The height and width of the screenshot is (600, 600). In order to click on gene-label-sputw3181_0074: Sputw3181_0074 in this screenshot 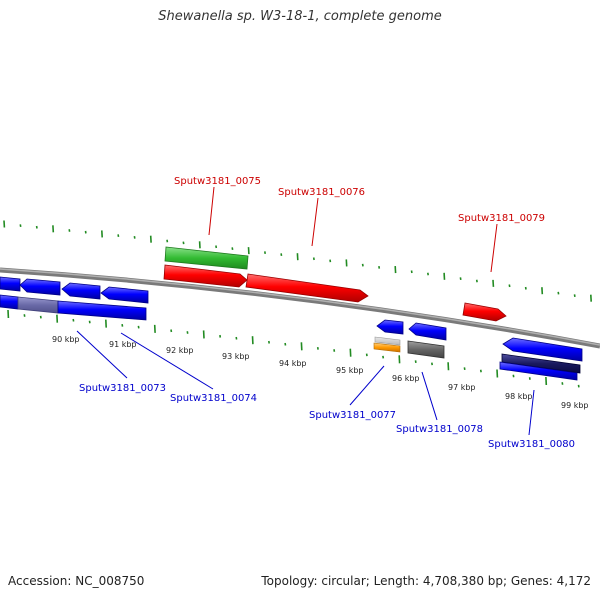, I will do `click(213, 398)`.